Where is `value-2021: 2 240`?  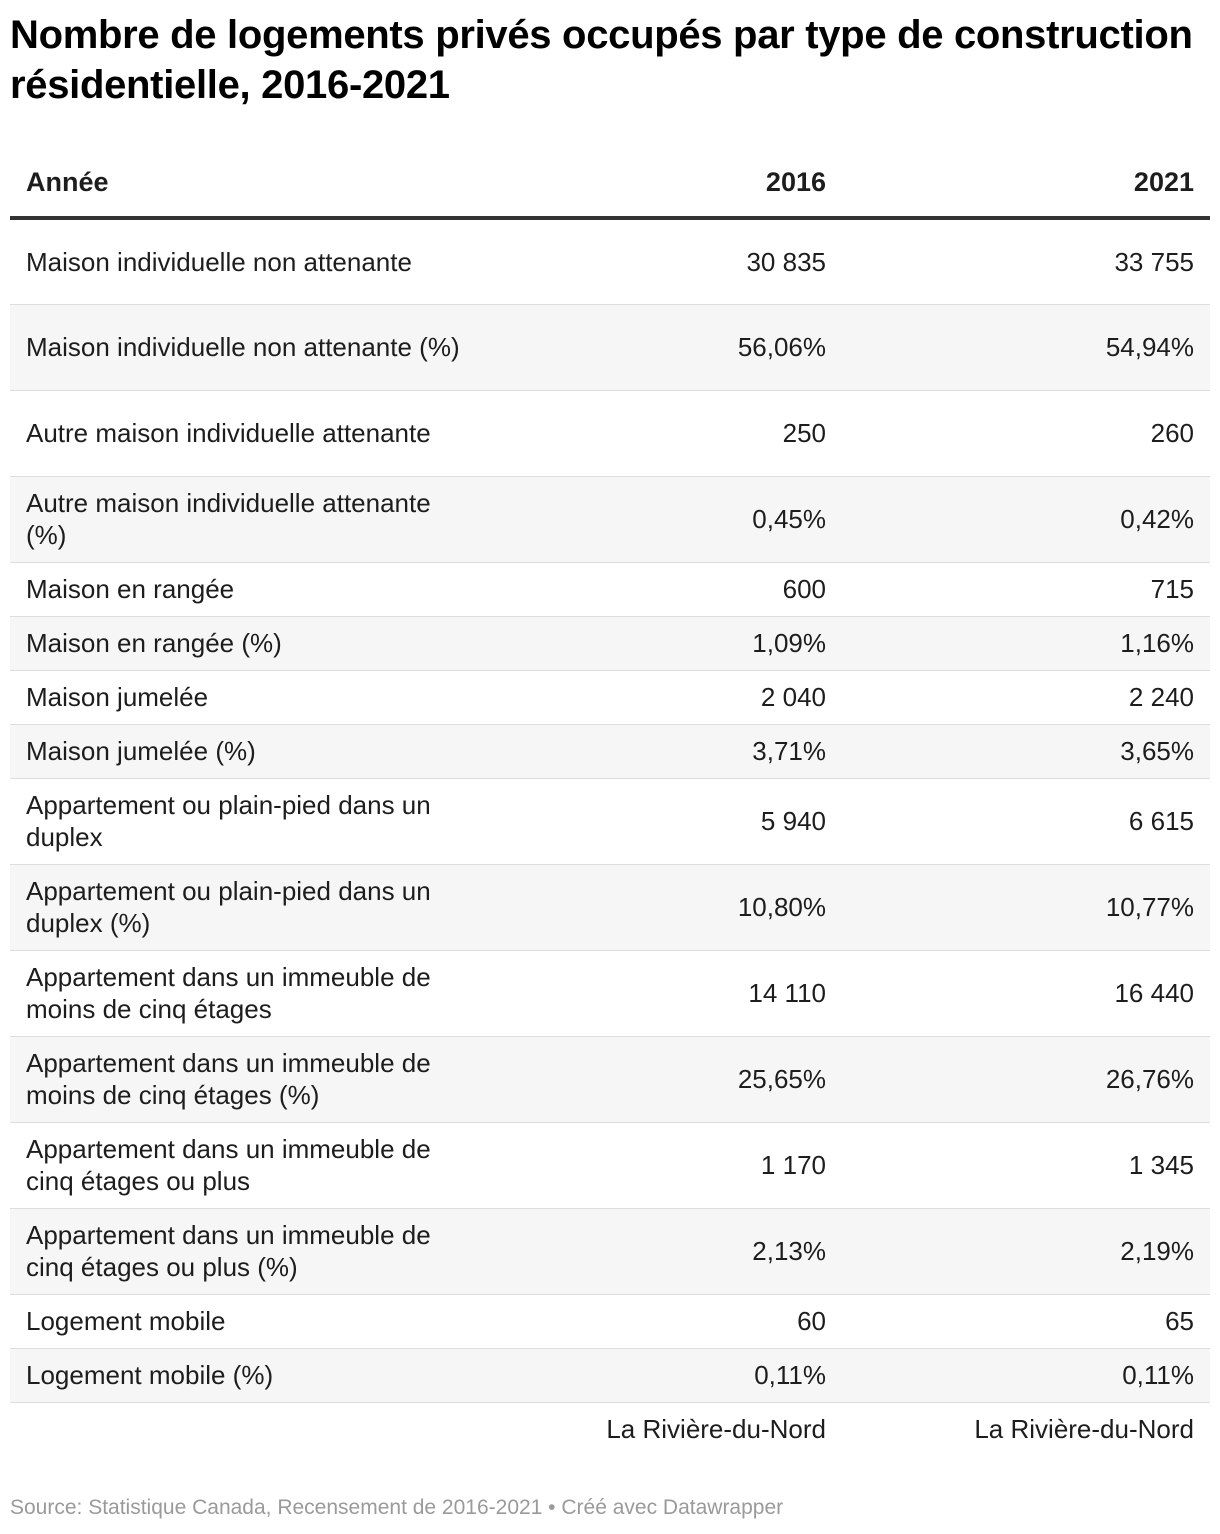
value-2021: 2 240 is located at coordinates (1026, 697).